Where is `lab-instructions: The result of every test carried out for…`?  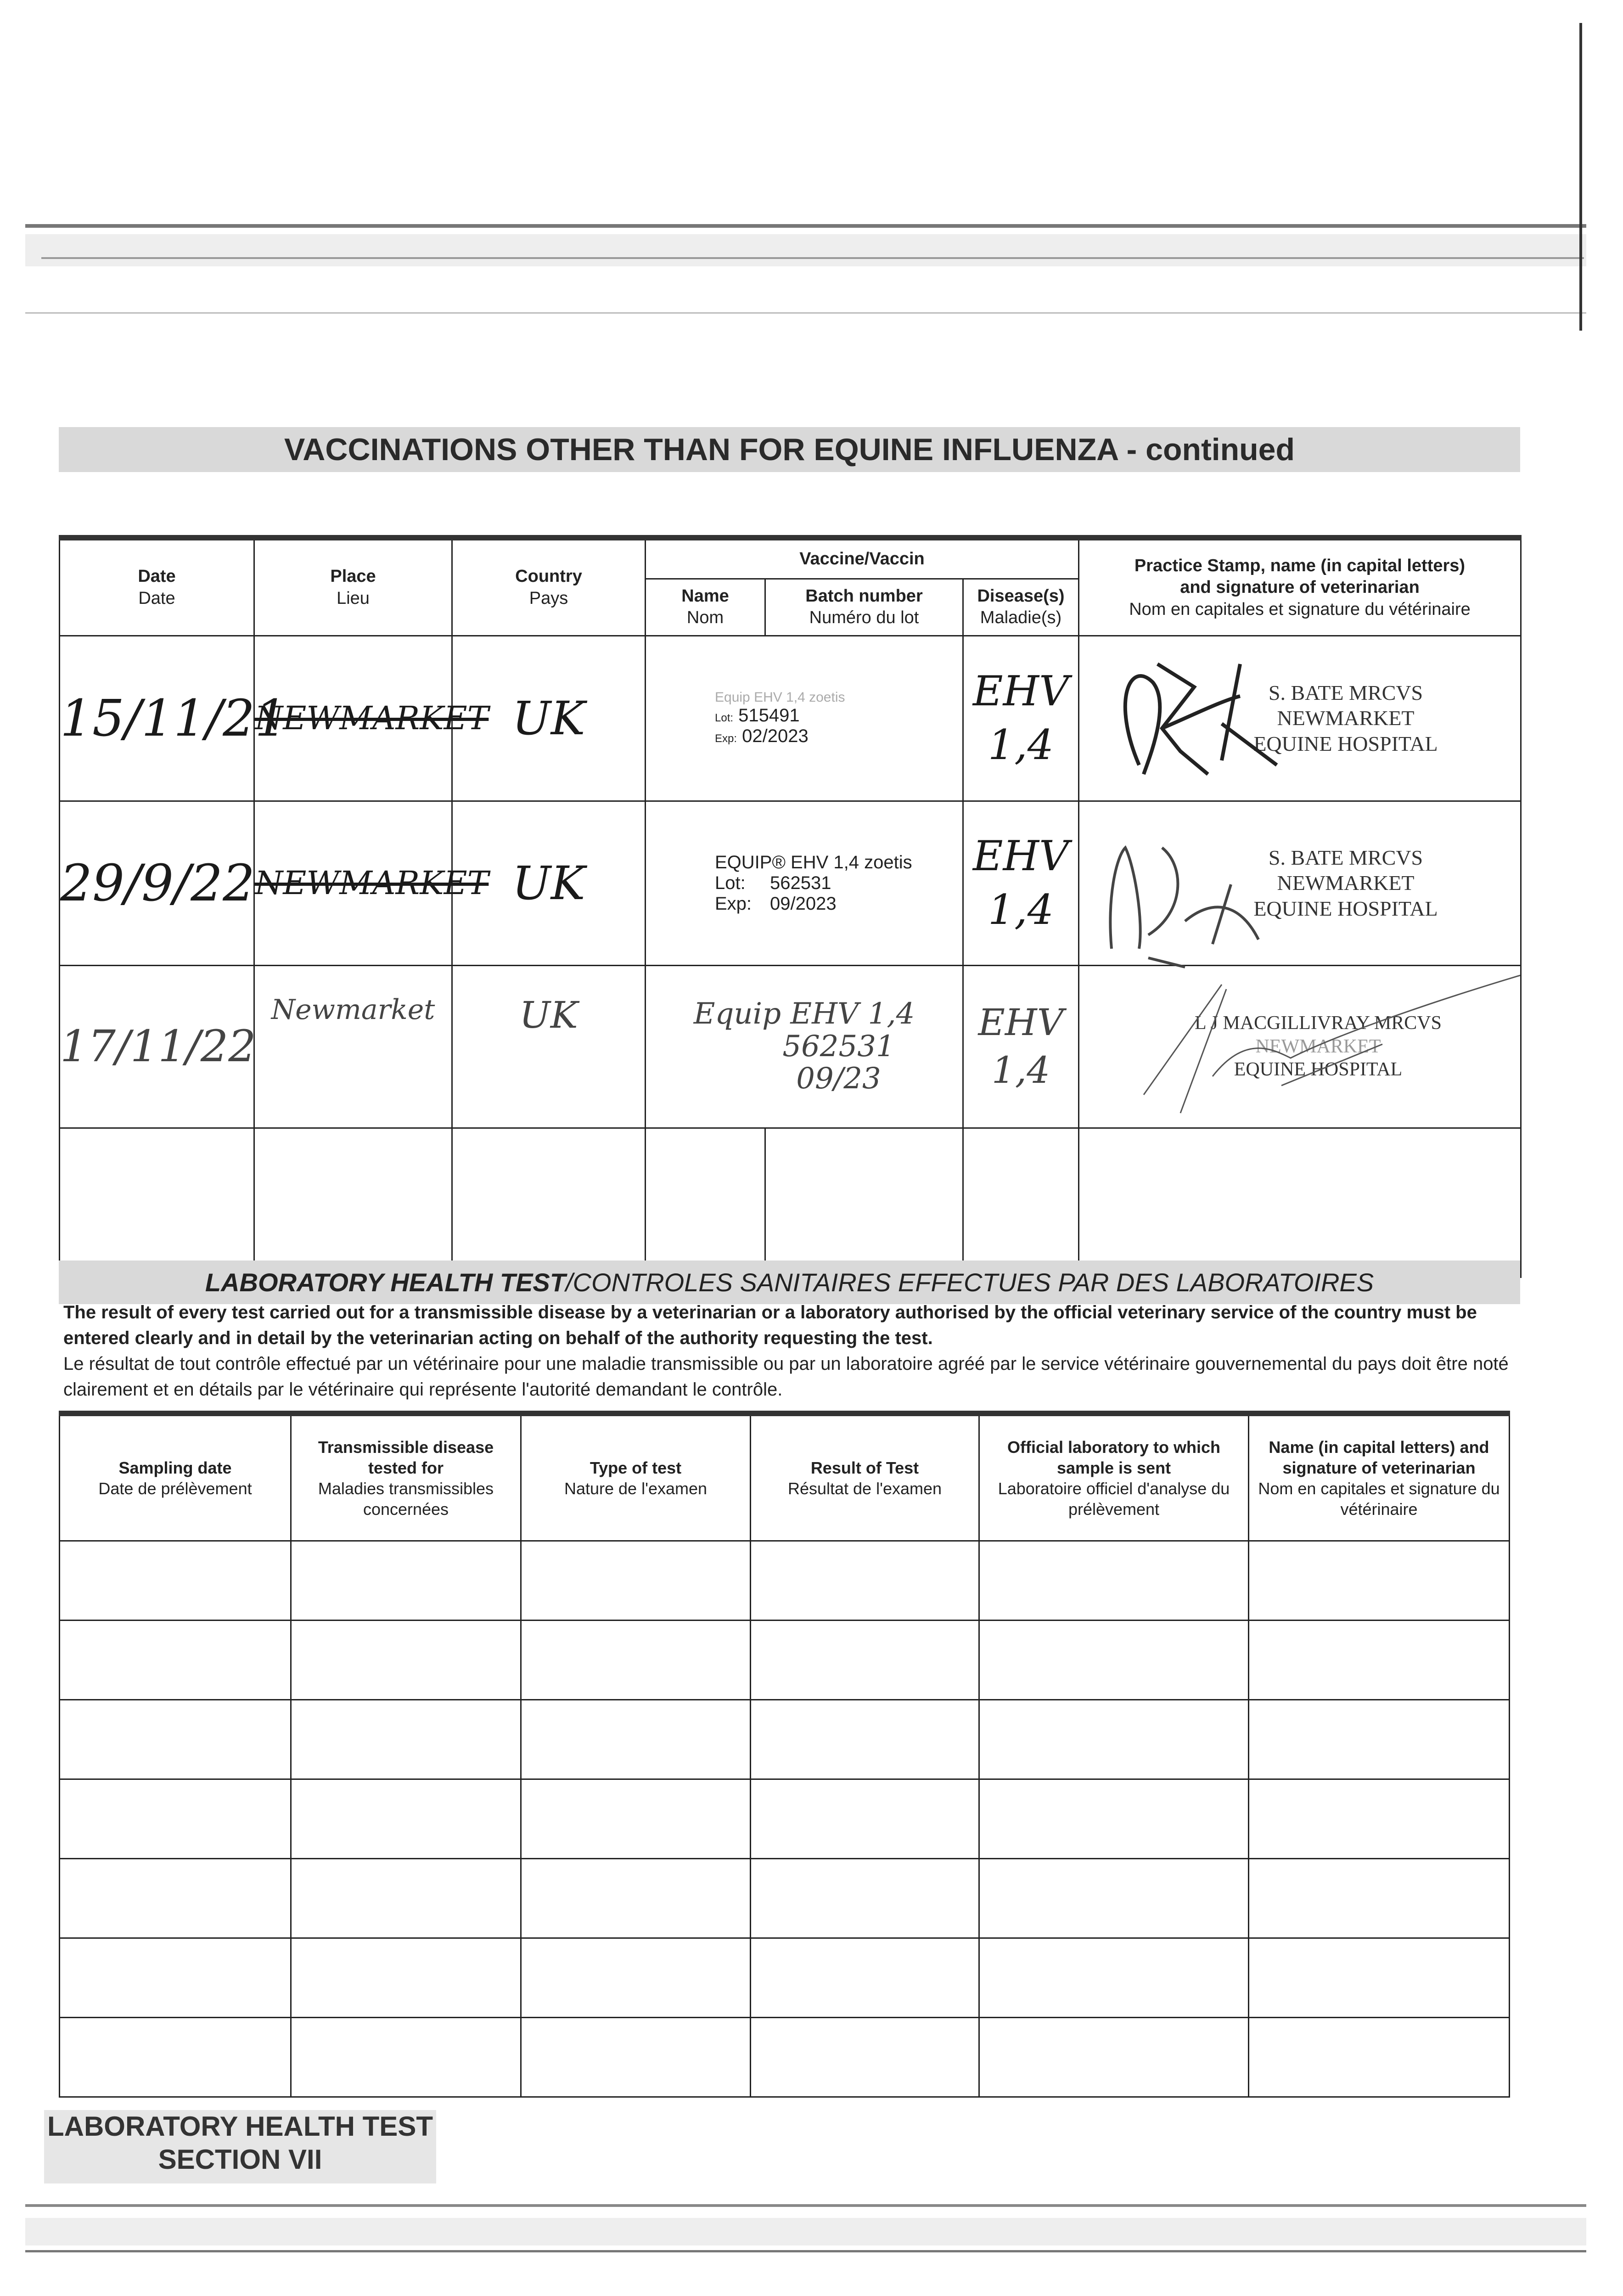 lab-instructions: The result of every test carried out for… is located at coordinates (788, 1351).